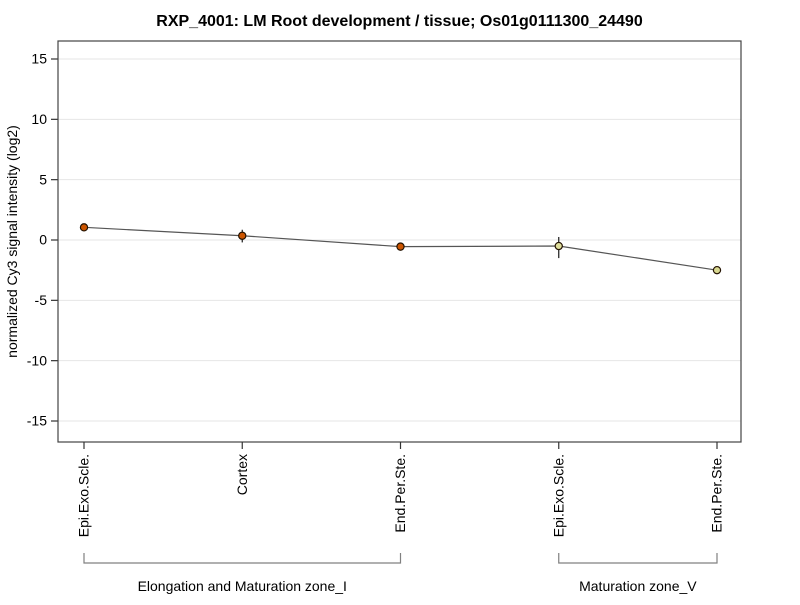  Describe the element at coordinates (41, 300) in the screenshot. I see `y-tick-label: -5` at that location.